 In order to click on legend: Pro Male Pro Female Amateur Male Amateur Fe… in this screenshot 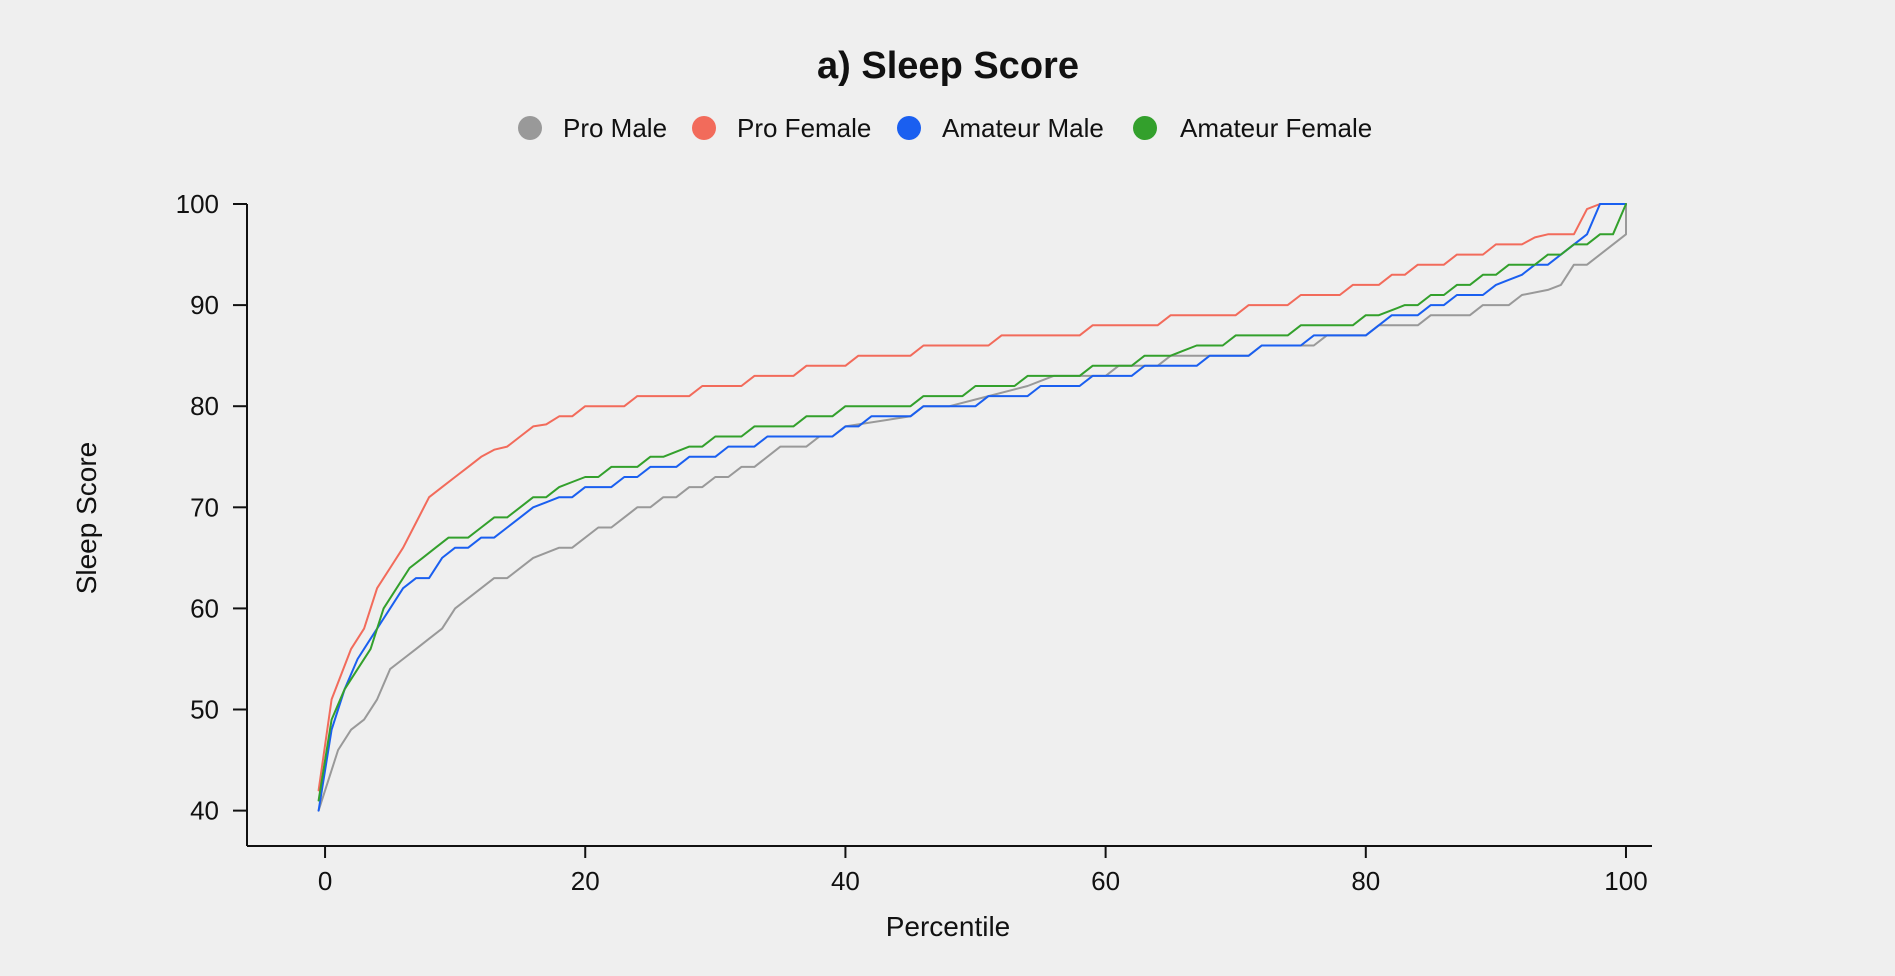, I will do `click(945, 128)`.